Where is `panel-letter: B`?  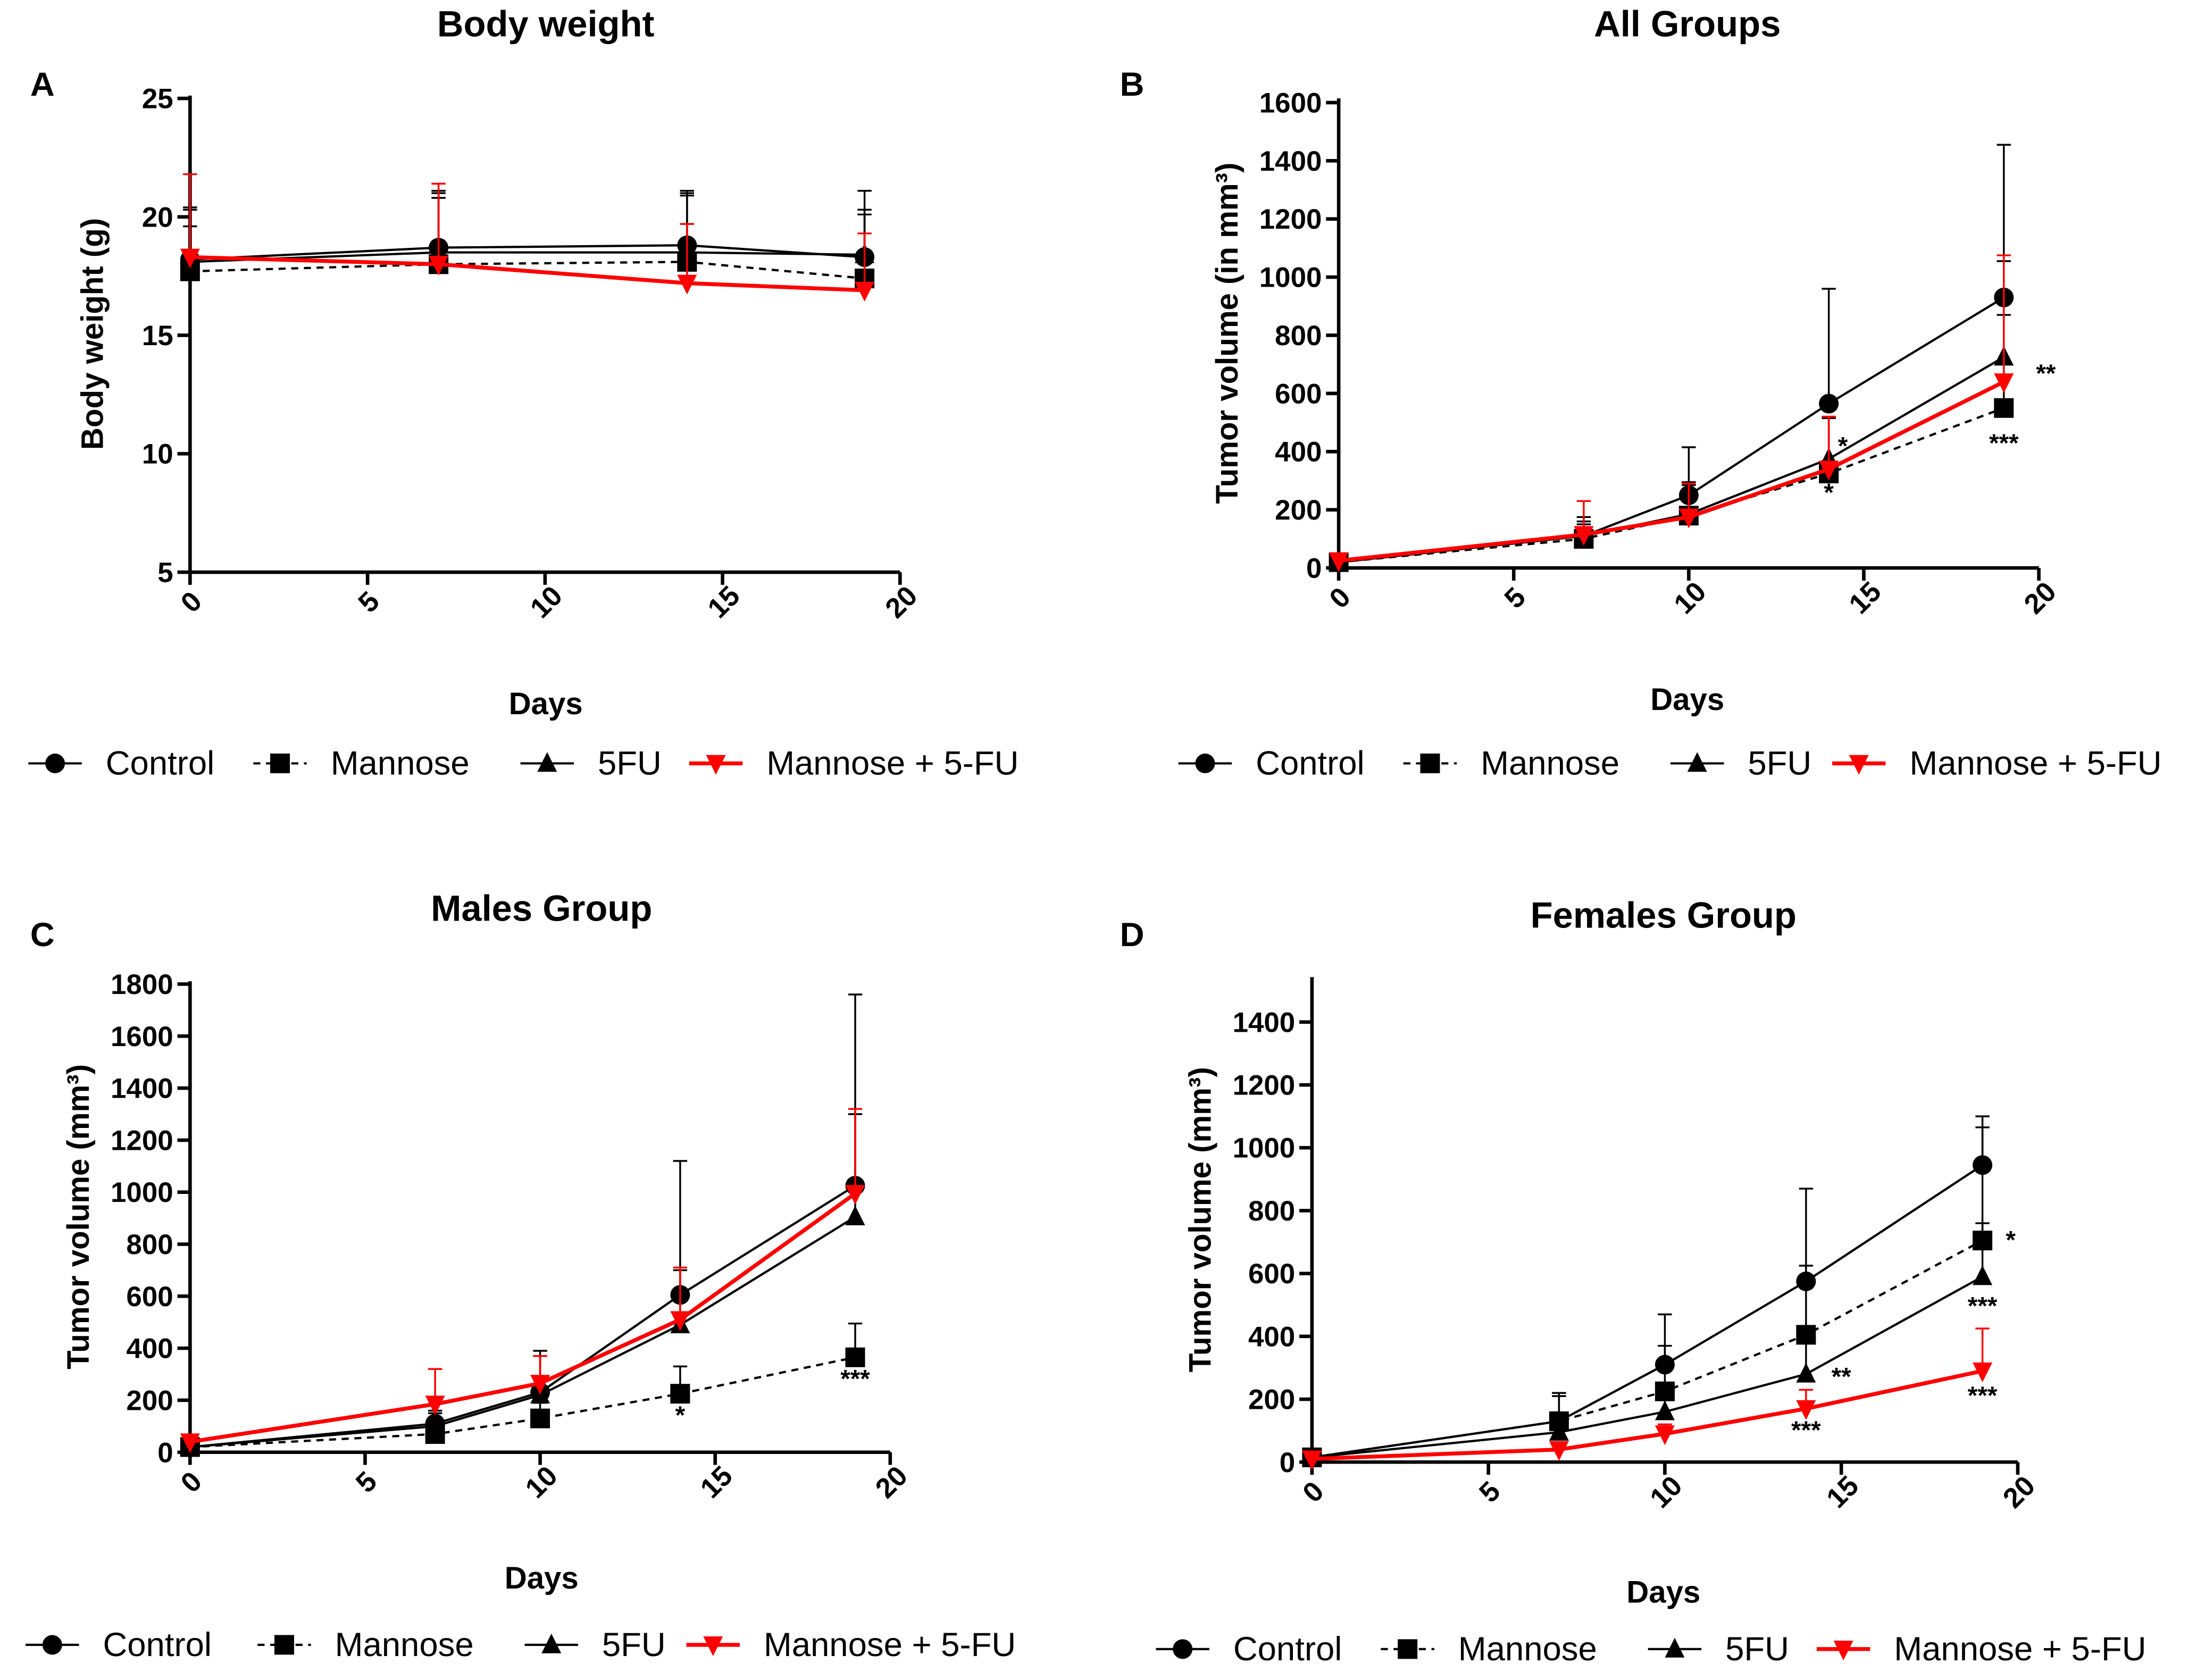
panel-letter: B is located at coordinates (1132, 85).